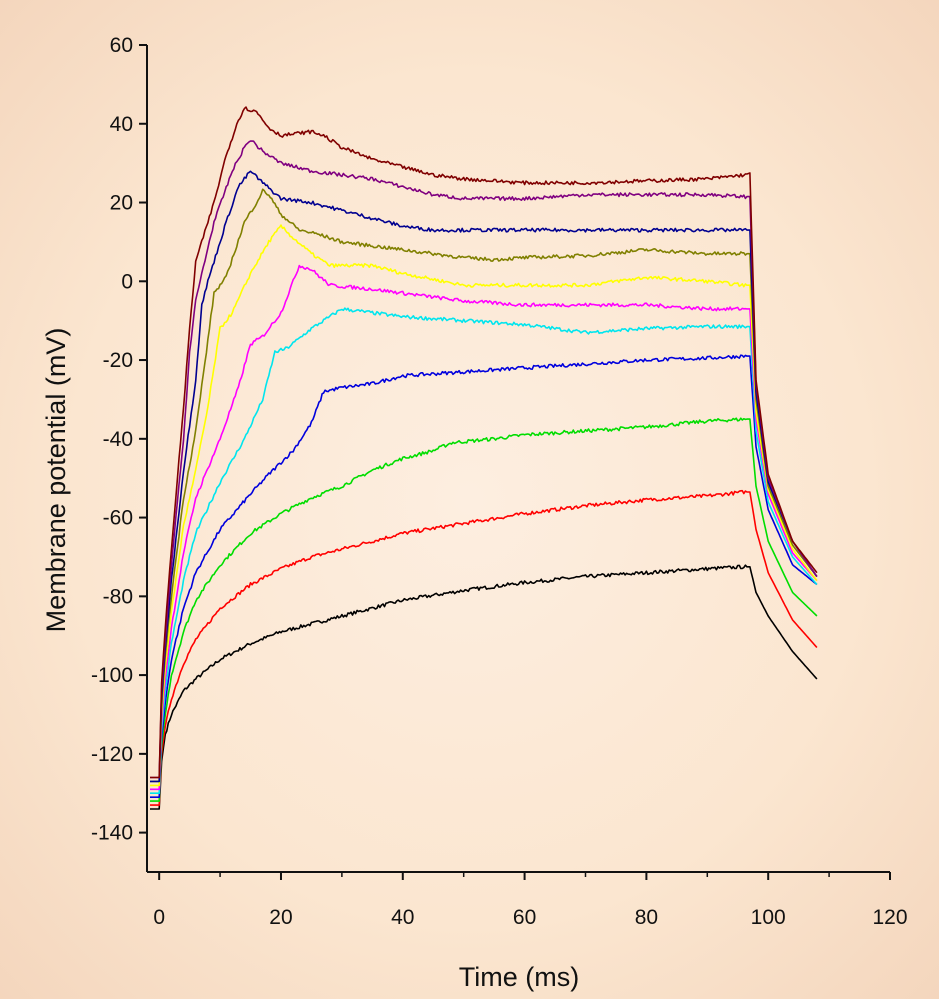 The image size is (939, 999). What do you see at coordinates (127, 281) in the screenshot?
I see `y-tick-label: 0` at bounding box center [127, 281].